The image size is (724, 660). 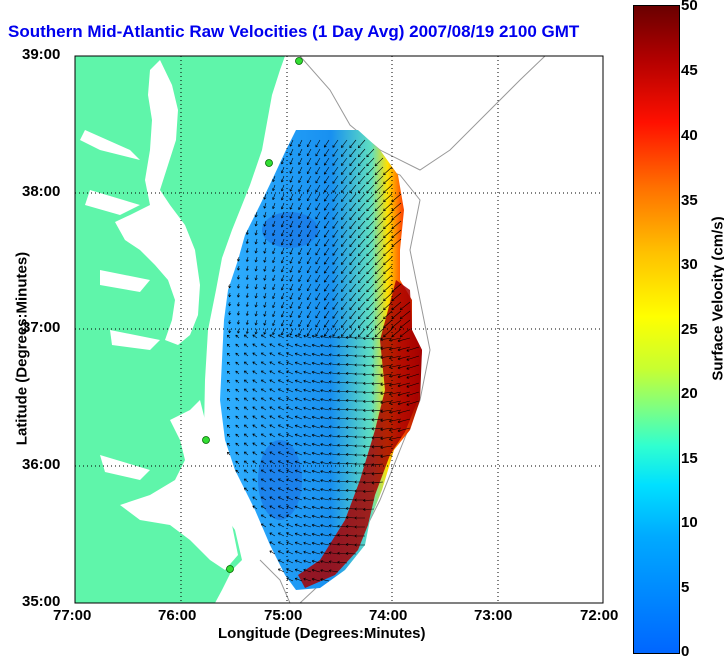 I want to click on x-tick-label: 76:00, so click(x=177, y=615).